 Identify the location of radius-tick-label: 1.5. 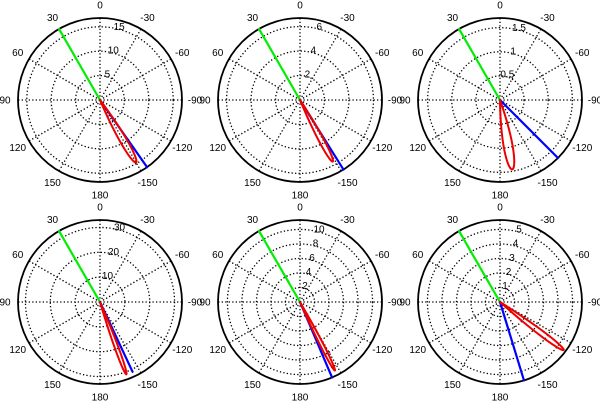
(519, 28).